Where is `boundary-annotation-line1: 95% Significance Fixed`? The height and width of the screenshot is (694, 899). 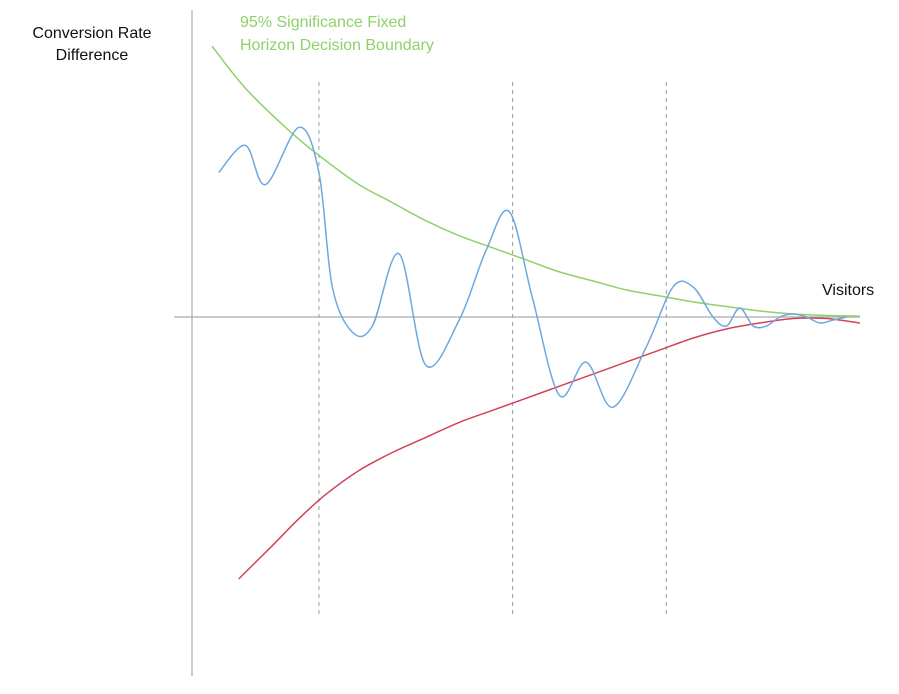 boundary-annotation-line1: 95% Significance Fixed is located at coordinates (323, 22).